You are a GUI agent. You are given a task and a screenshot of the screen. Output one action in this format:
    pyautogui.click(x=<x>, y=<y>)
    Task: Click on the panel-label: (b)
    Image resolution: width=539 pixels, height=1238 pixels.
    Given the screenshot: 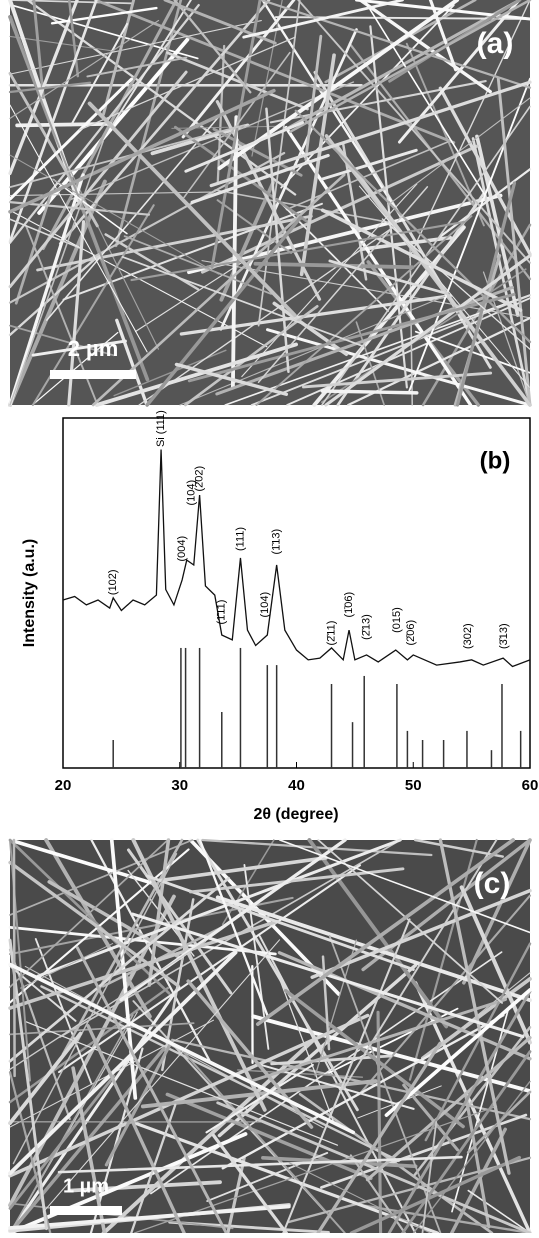 What is the action you would take?
    pyautogui.click(x=495, y=460)
    